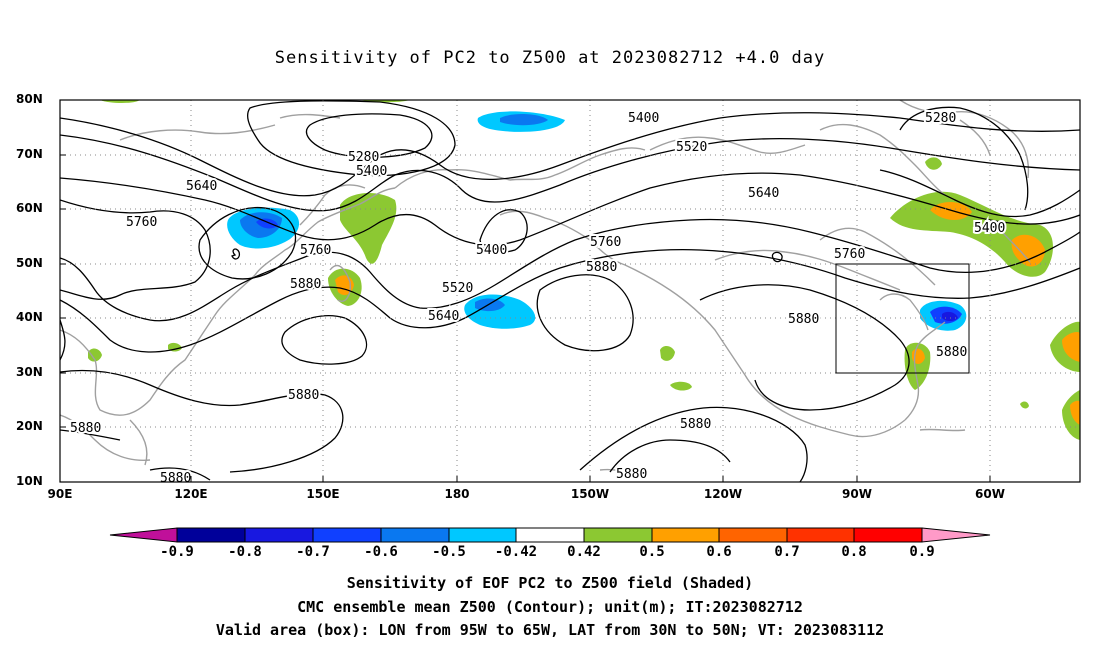 The width and height of the screenshot is (1100, 650). Describe the element at coordinates (29, 372) in the screenshot. I see `lat-label: 30N` at that location.